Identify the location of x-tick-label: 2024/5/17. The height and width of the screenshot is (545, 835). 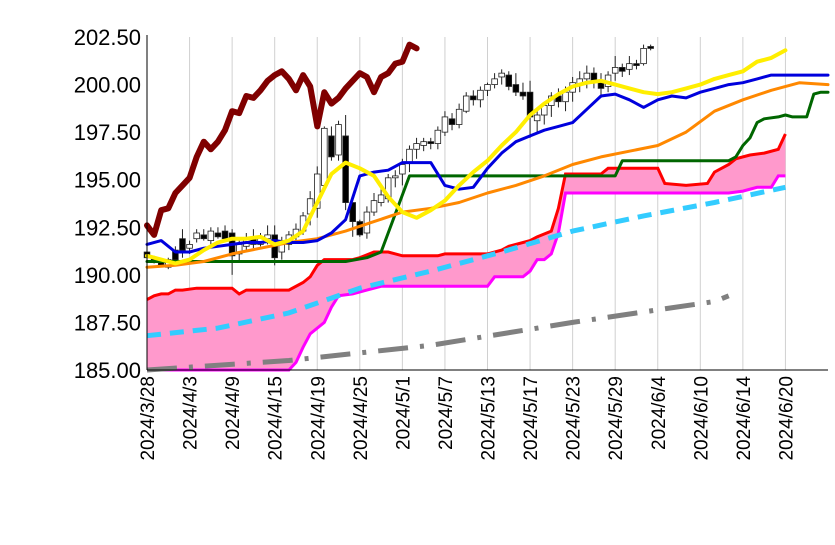
(531, 418).